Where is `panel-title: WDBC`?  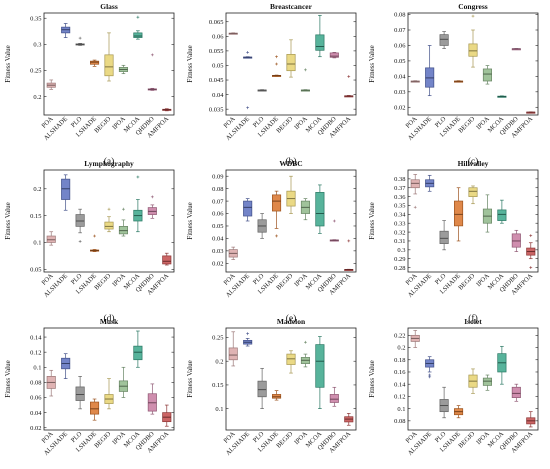
panel-title: WDBC is located at coordinates (290, 163).